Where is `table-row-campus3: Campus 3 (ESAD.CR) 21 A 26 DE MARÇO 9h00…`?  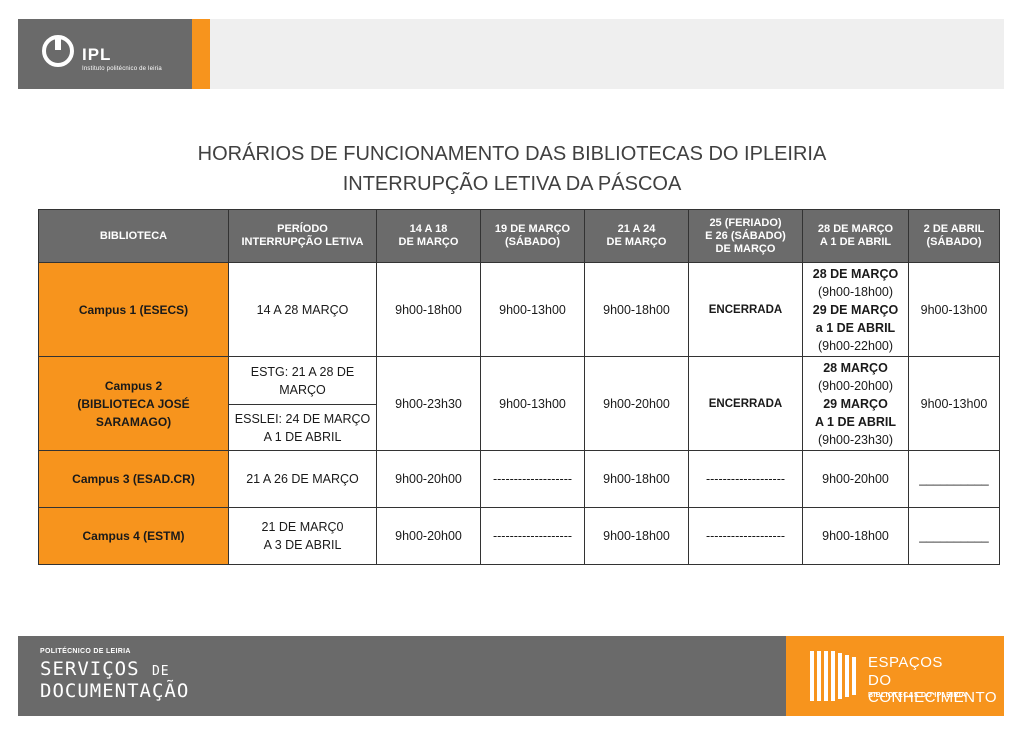 table-row-campus3: Campus 3 (ESAD.CR) 21 A 26 DE MARÇO 9h00… is located at coordinates (519, 479).